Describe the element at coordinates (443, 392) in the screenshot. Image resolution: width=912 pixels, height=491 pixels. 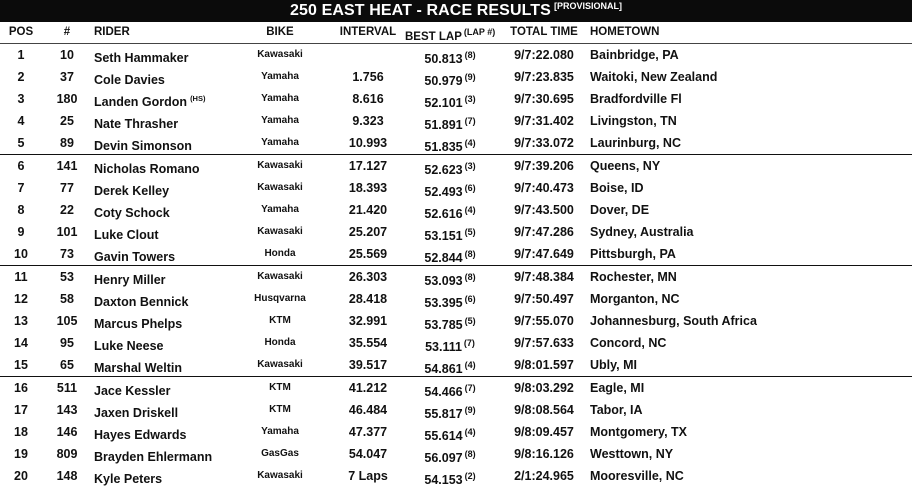
I see `row-best-lap-time: 54.466` at that location.